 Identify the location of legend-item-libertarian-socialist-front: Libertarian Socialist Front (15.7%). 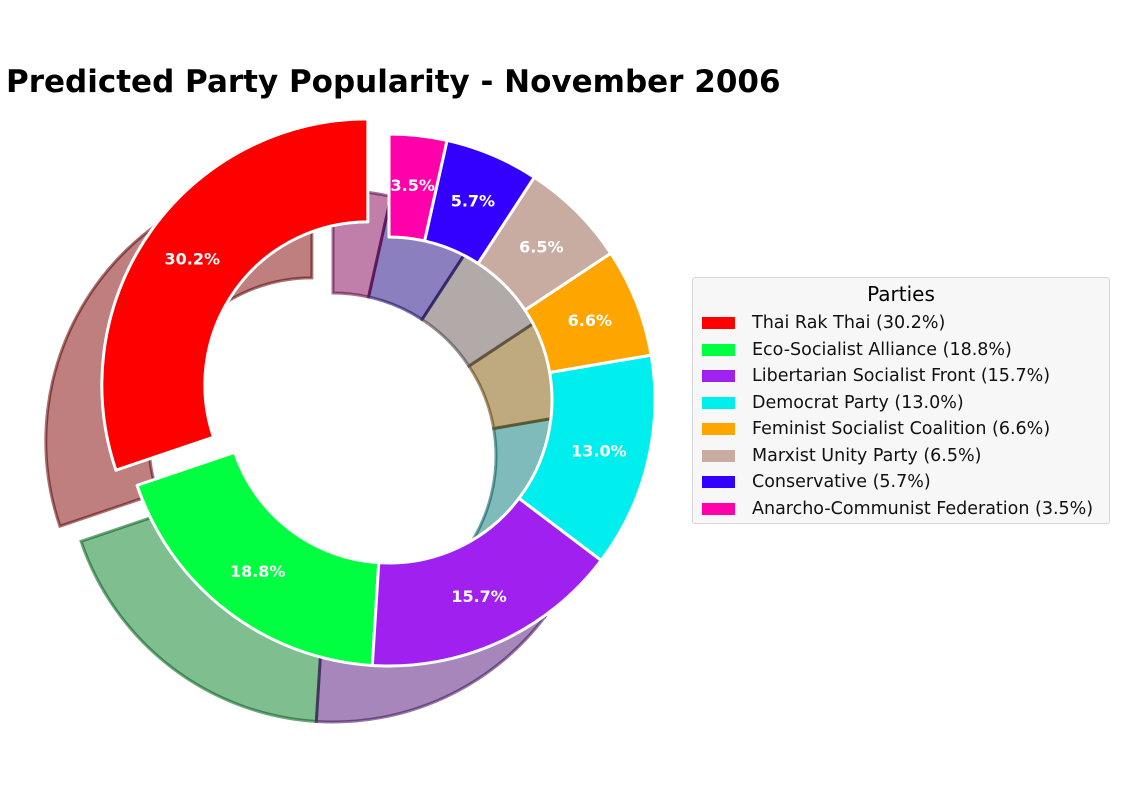
(876, 376).